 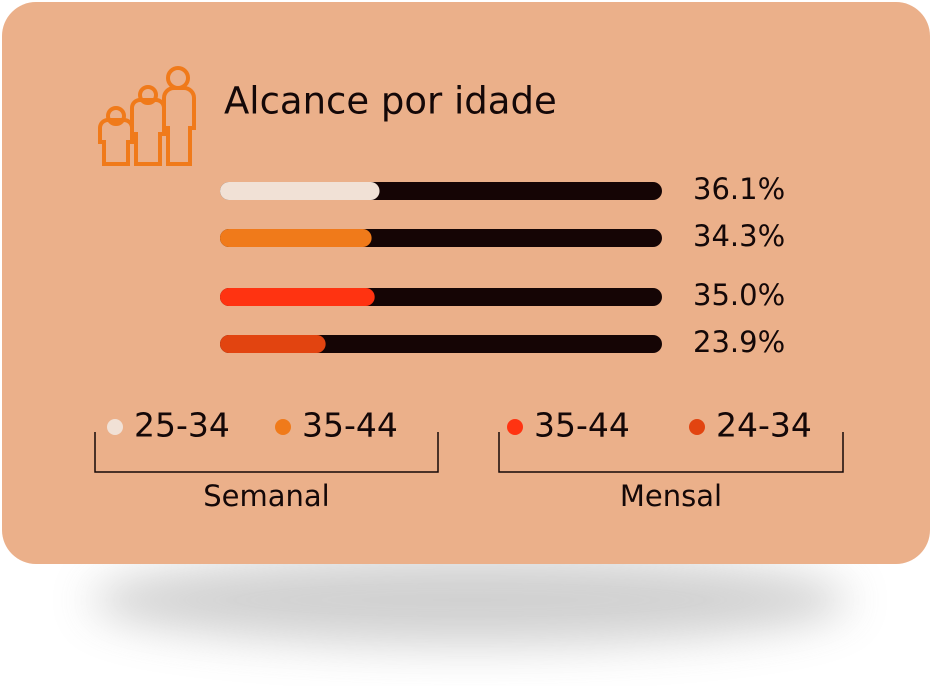 I want to click on group-label: Semanal, so click(x=266, y=496).